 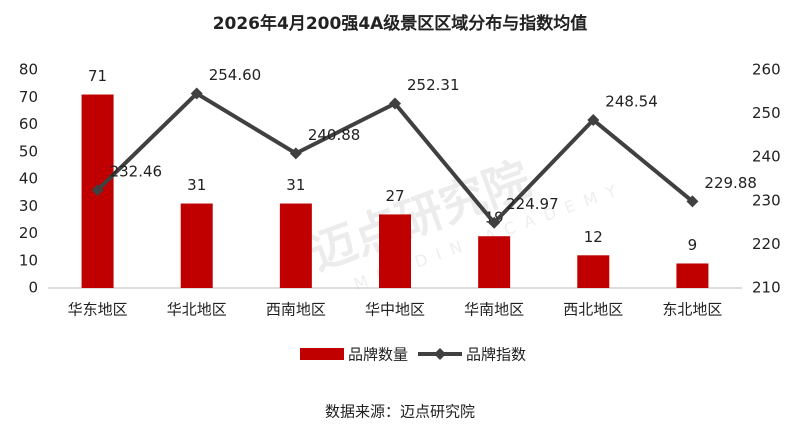 What do you see at coordinates (28, 206) in the screenshot?
I see `y-tick-label: 30` at bounding box center [28, 206].